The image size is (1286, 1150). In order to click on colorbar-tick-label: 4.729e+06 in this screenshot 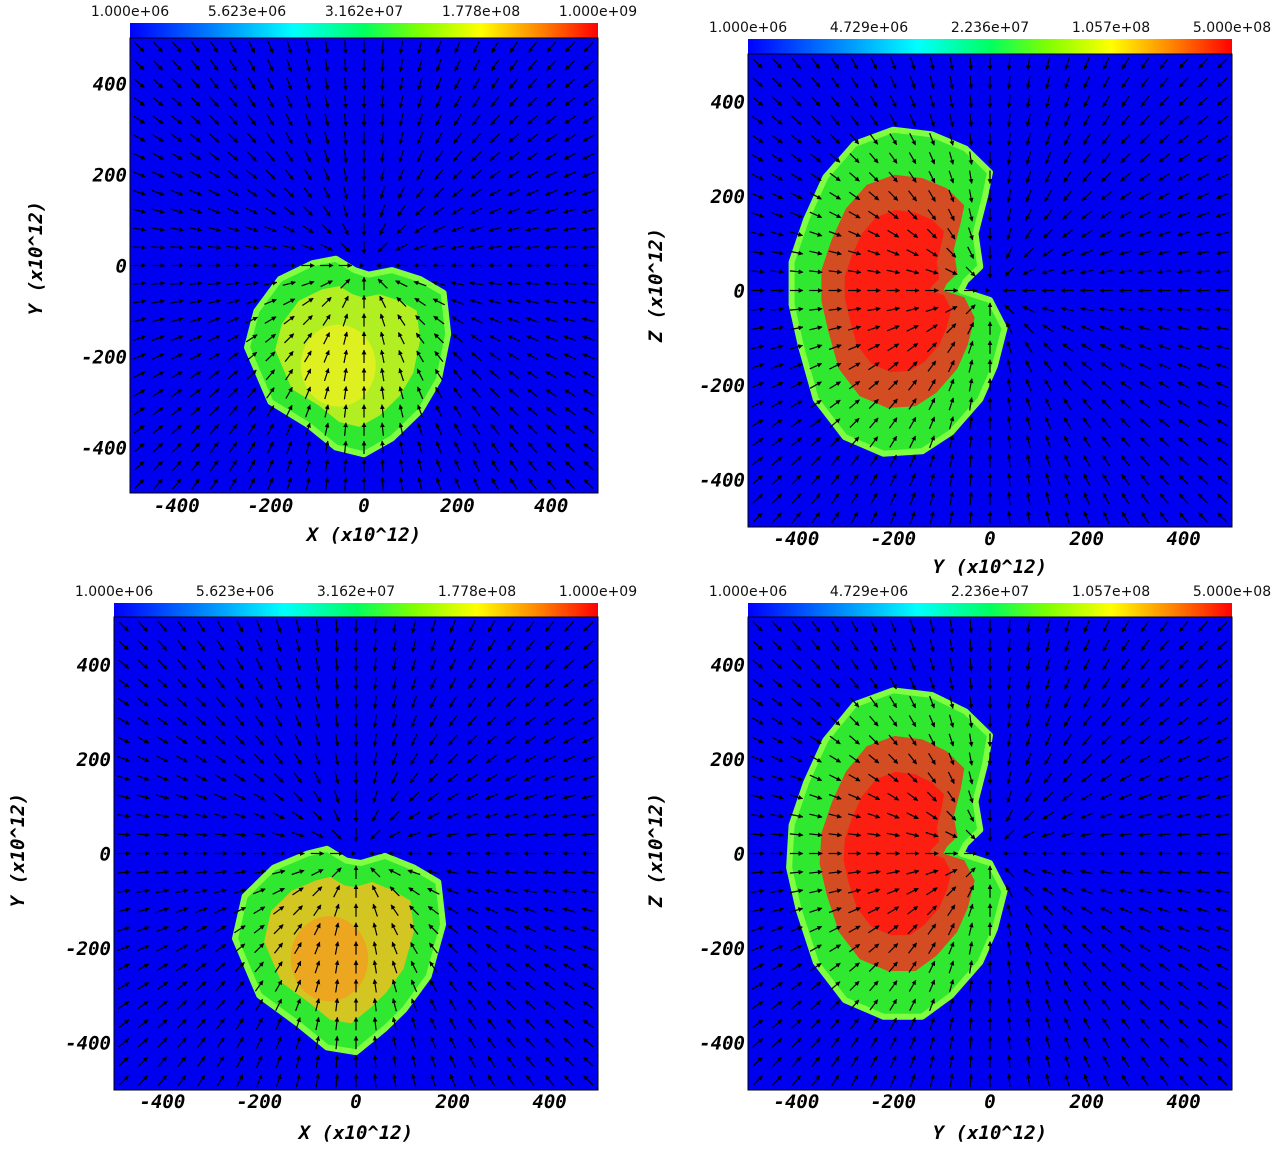, I will do `click(869, 592)`.